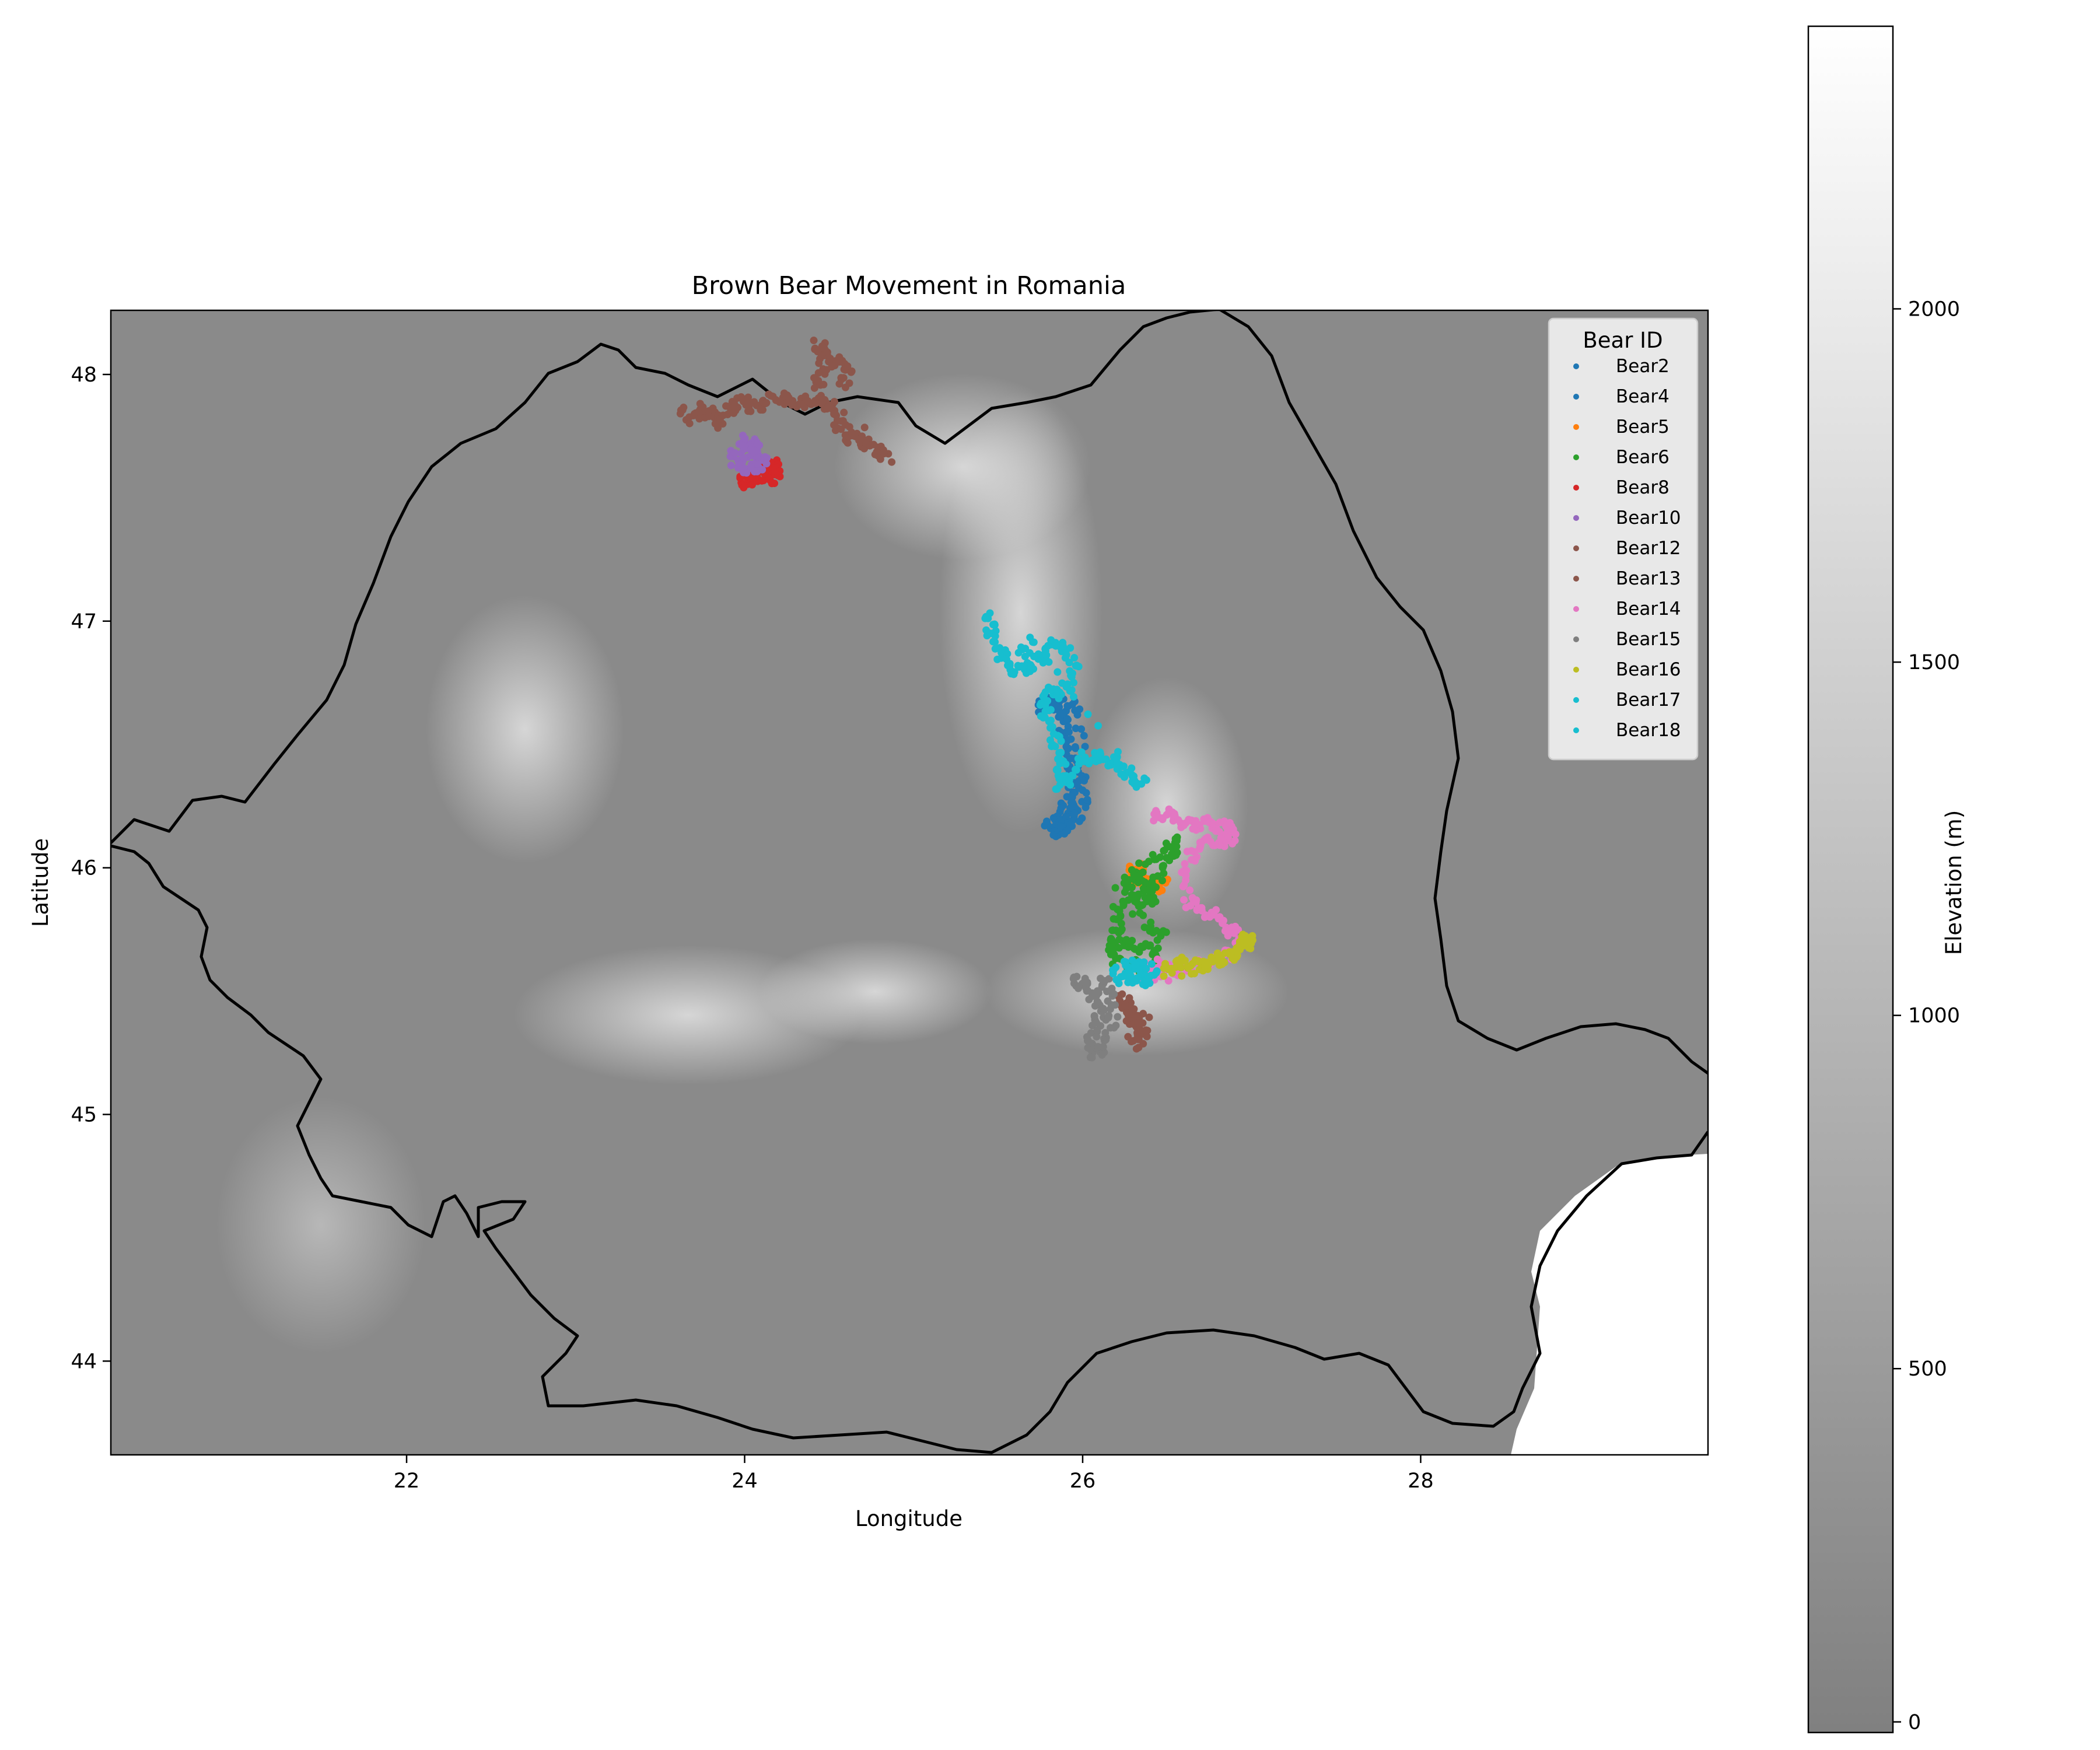  Describe the element at coordinates (1934, 1016) in the screenshot. I see `colorbar-tick-label: 1000` at that location.